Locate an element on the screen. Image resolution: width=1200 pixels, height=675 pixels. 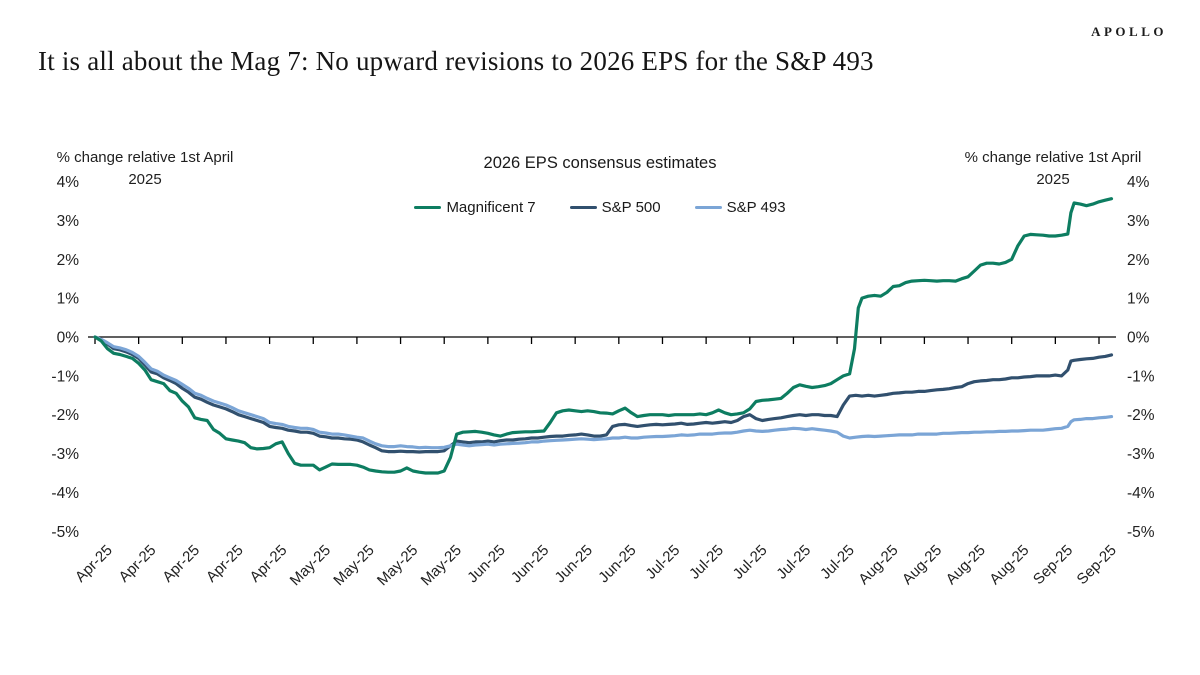
left-axis-header-line2: 2025 is located at coordinates (145, 179).